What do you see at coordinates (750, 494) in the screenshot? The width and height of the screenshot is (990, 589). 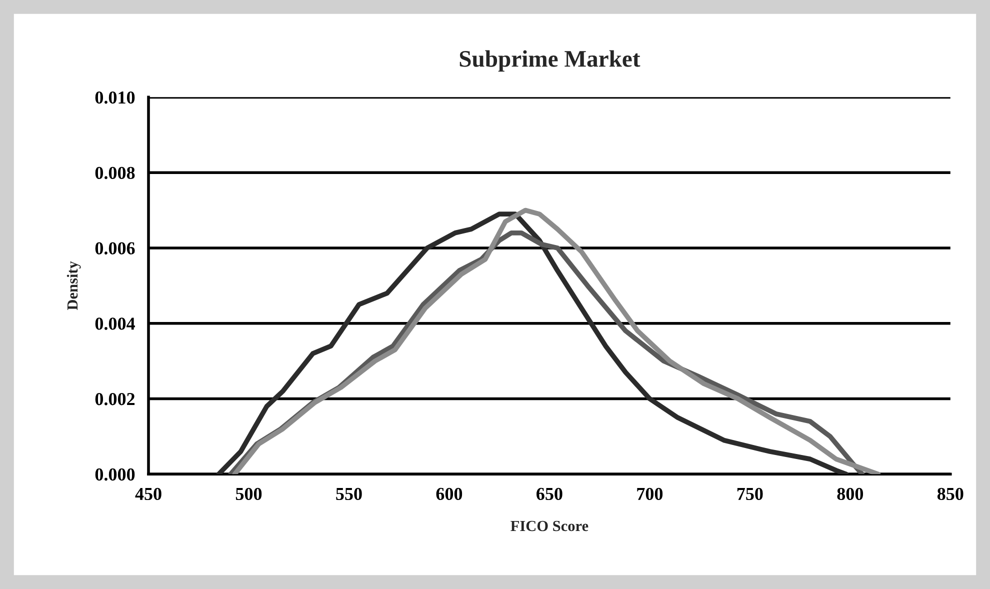 I see `x-tick-label: 750` at bounding box center [750, 494].